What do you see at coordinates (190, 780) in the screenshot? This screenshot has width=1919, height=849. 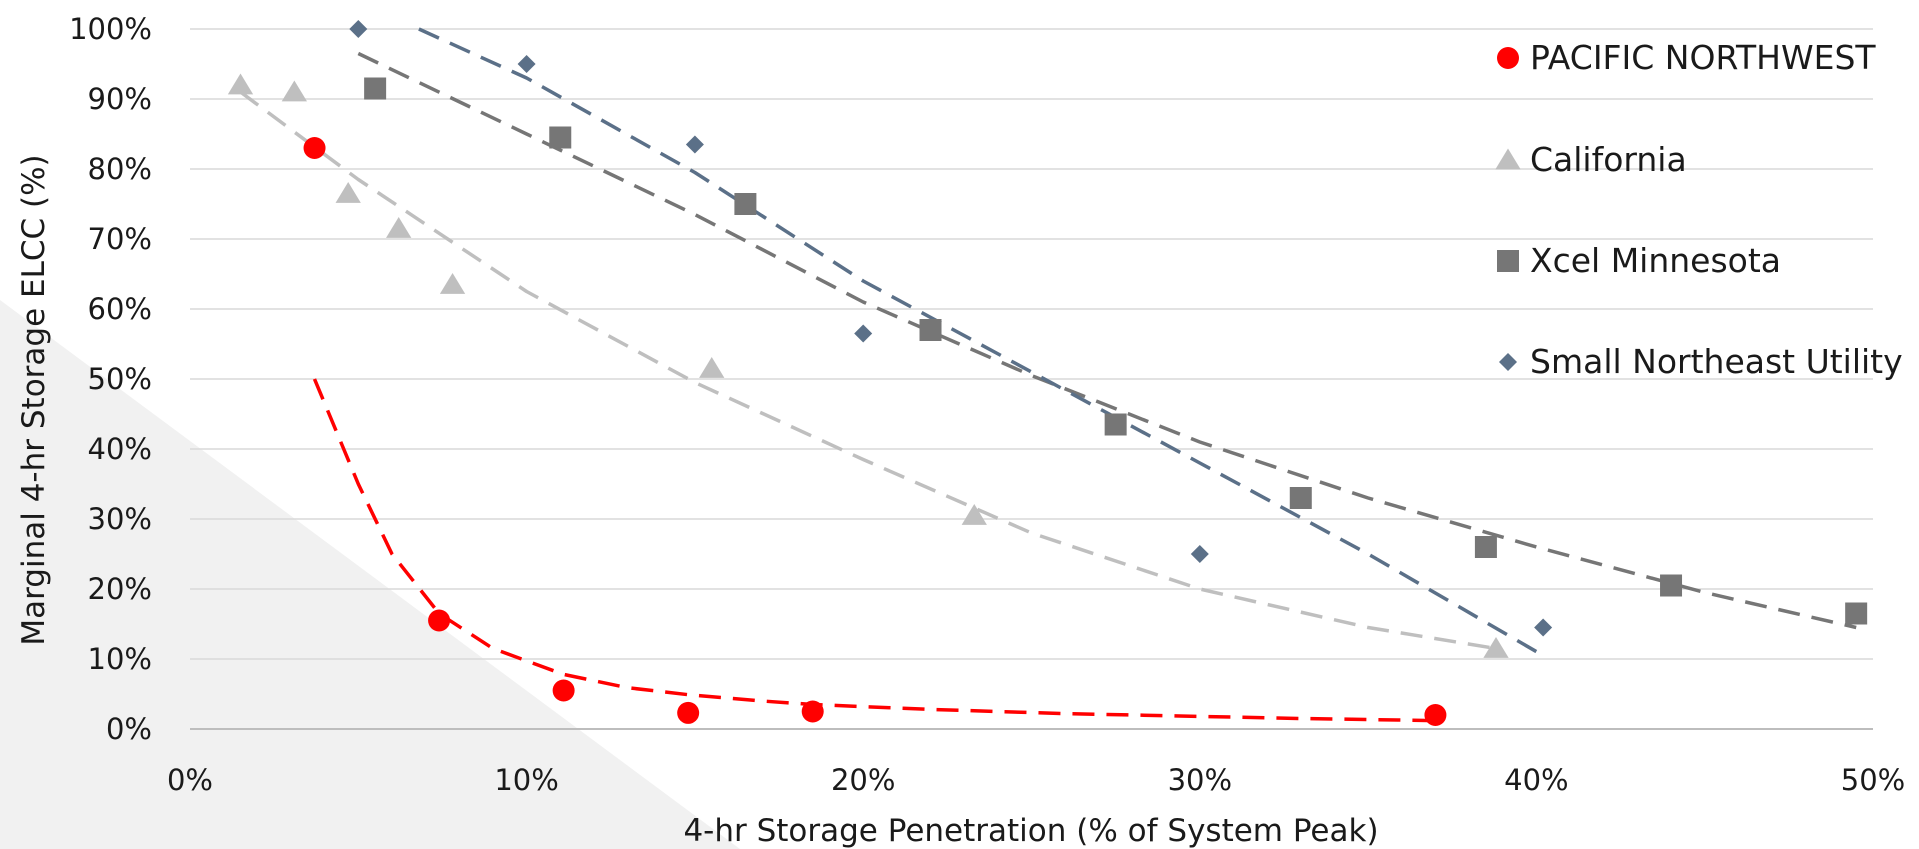 I see `x-tick-label: 0%` at bounding box center [190, 780].